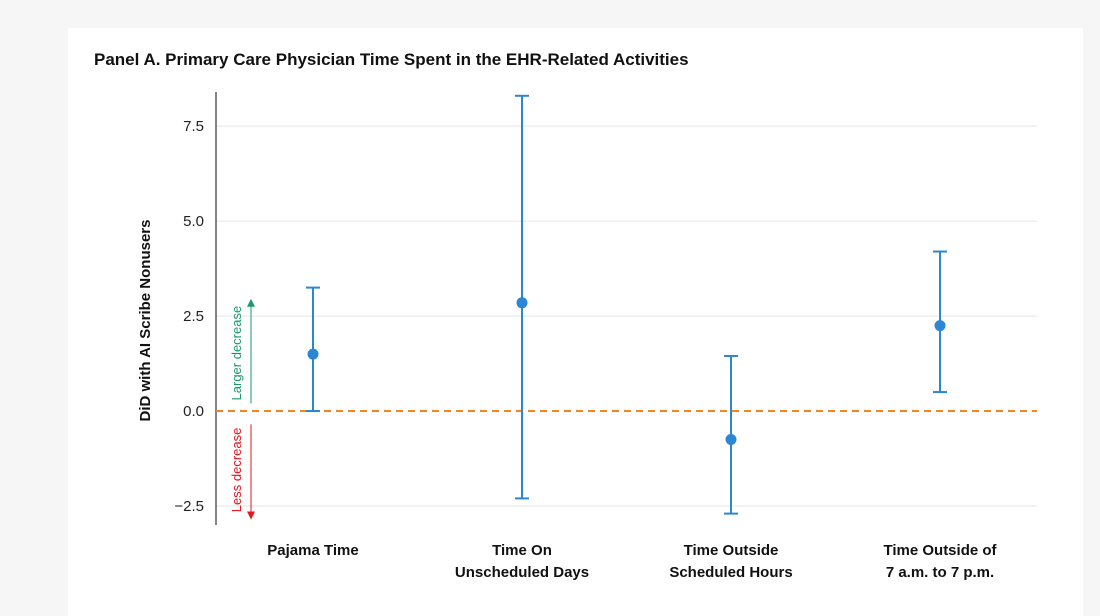 The image size is (1100, 616). What do you see at coordinates (730, 572) in the screenshot?
I see `x-category-label: Scheduled Hours` at bounding box center [730, 572].